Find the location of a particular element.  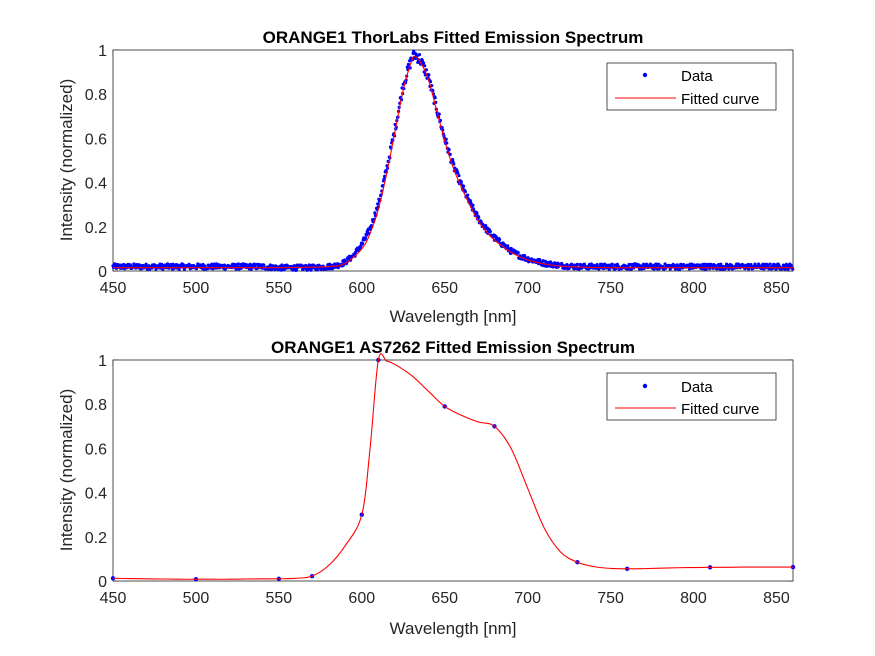

x-tick-label: 550 is located at coordinates (279, 288).